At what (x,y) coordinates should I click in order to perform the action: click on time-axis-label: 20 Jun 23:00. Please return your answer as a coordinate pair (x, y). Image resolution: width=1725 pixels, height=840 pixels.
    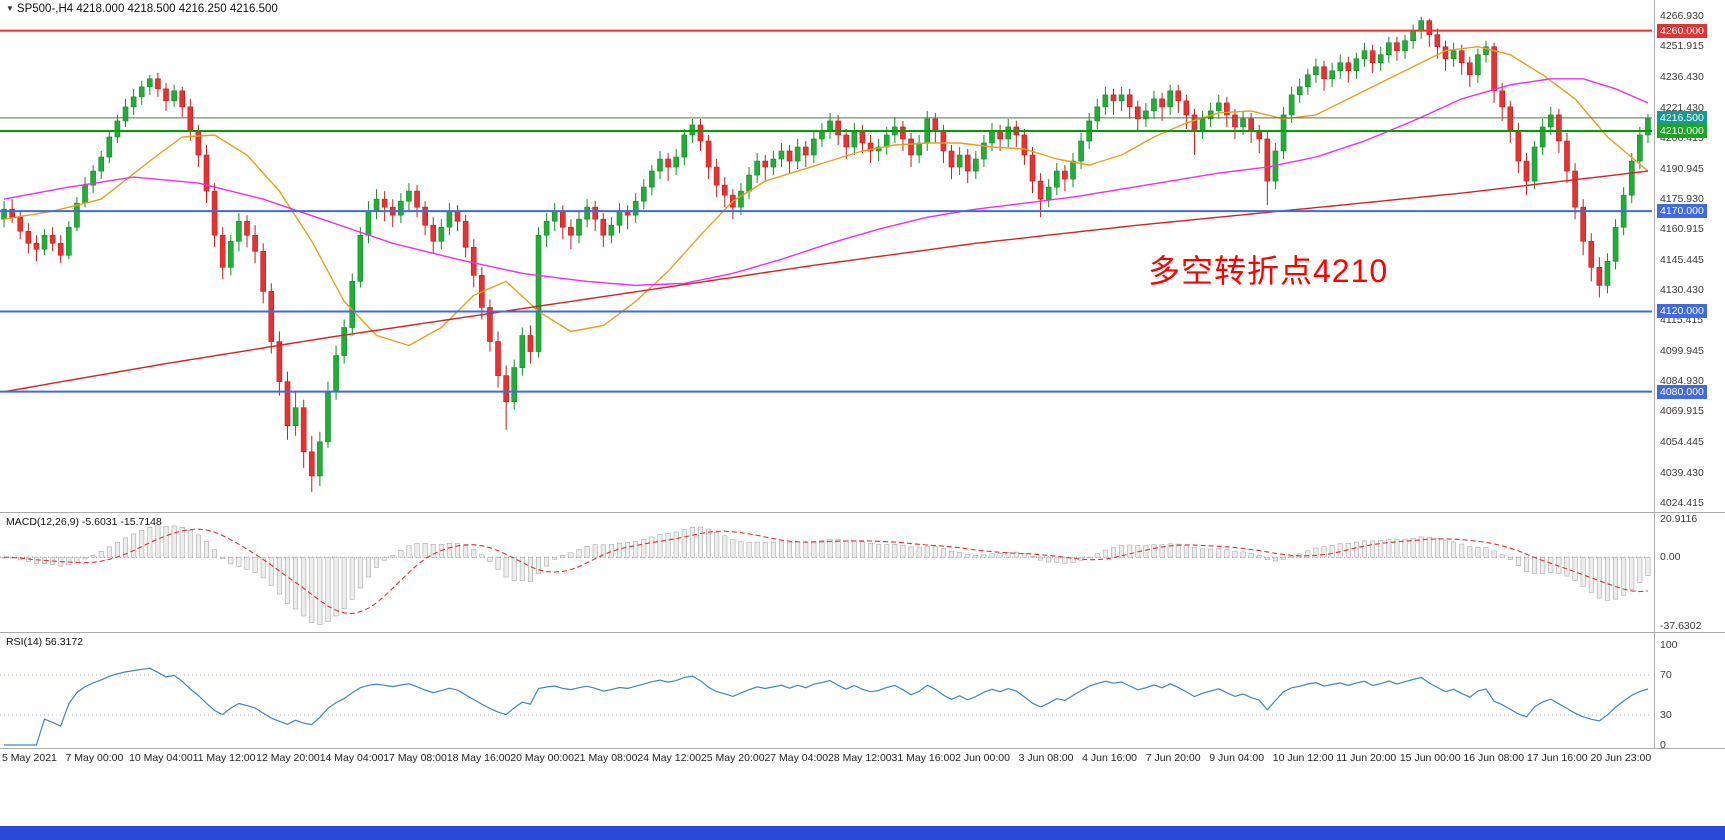
    Looking at the image, I should click on (1621, 758).